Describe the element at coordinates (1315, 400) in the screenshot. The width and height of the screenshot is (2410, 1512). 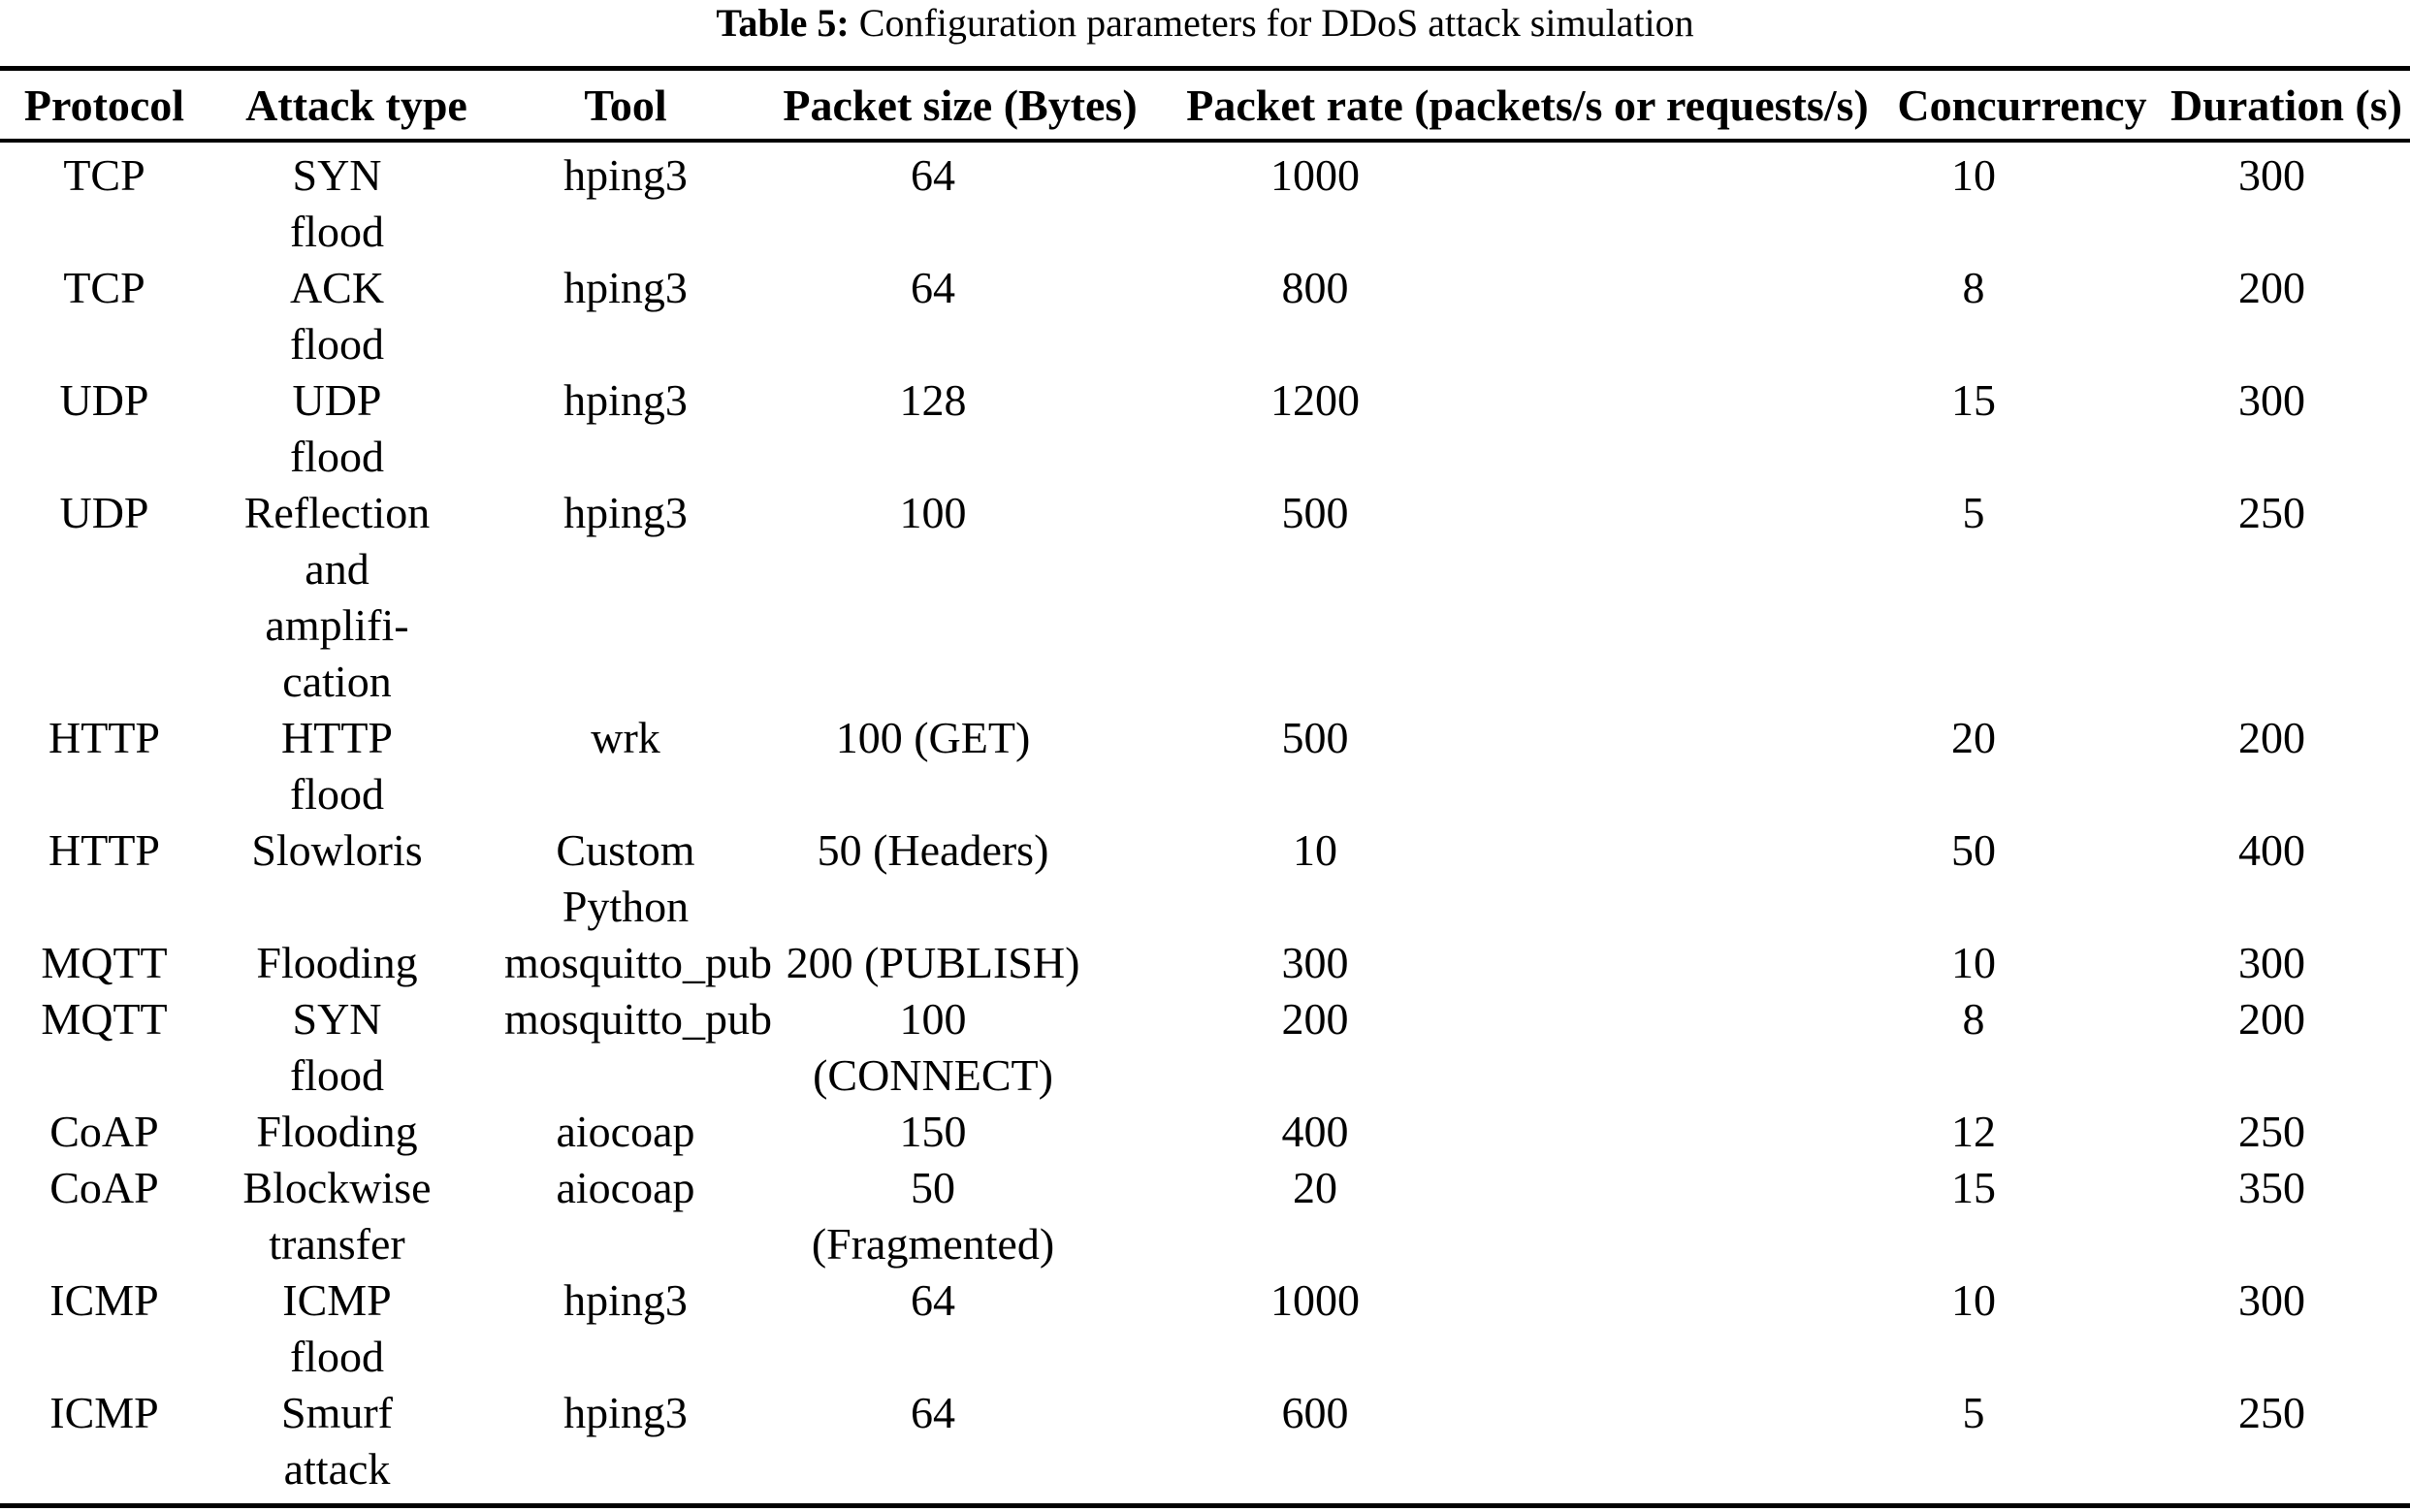
I see `cell-packet-rate: 1200` at that location.